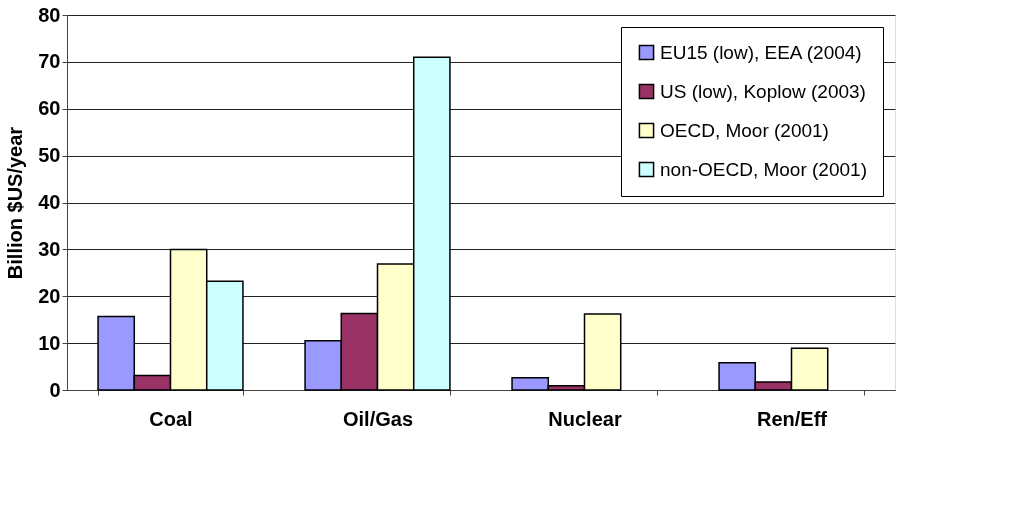 The image size is (1012, 508). Describe the element at coordinates (744, 130) in the screenshot. I see `legend-label: OECD, Moor (2001)` at that location.